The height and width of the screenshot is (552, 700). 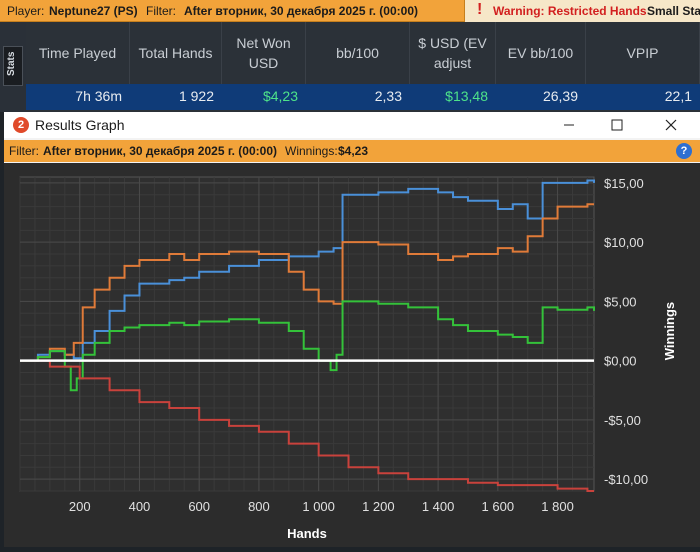 I want to click on stats-header-cell: EV bb/100, so click(x=541, y=53).